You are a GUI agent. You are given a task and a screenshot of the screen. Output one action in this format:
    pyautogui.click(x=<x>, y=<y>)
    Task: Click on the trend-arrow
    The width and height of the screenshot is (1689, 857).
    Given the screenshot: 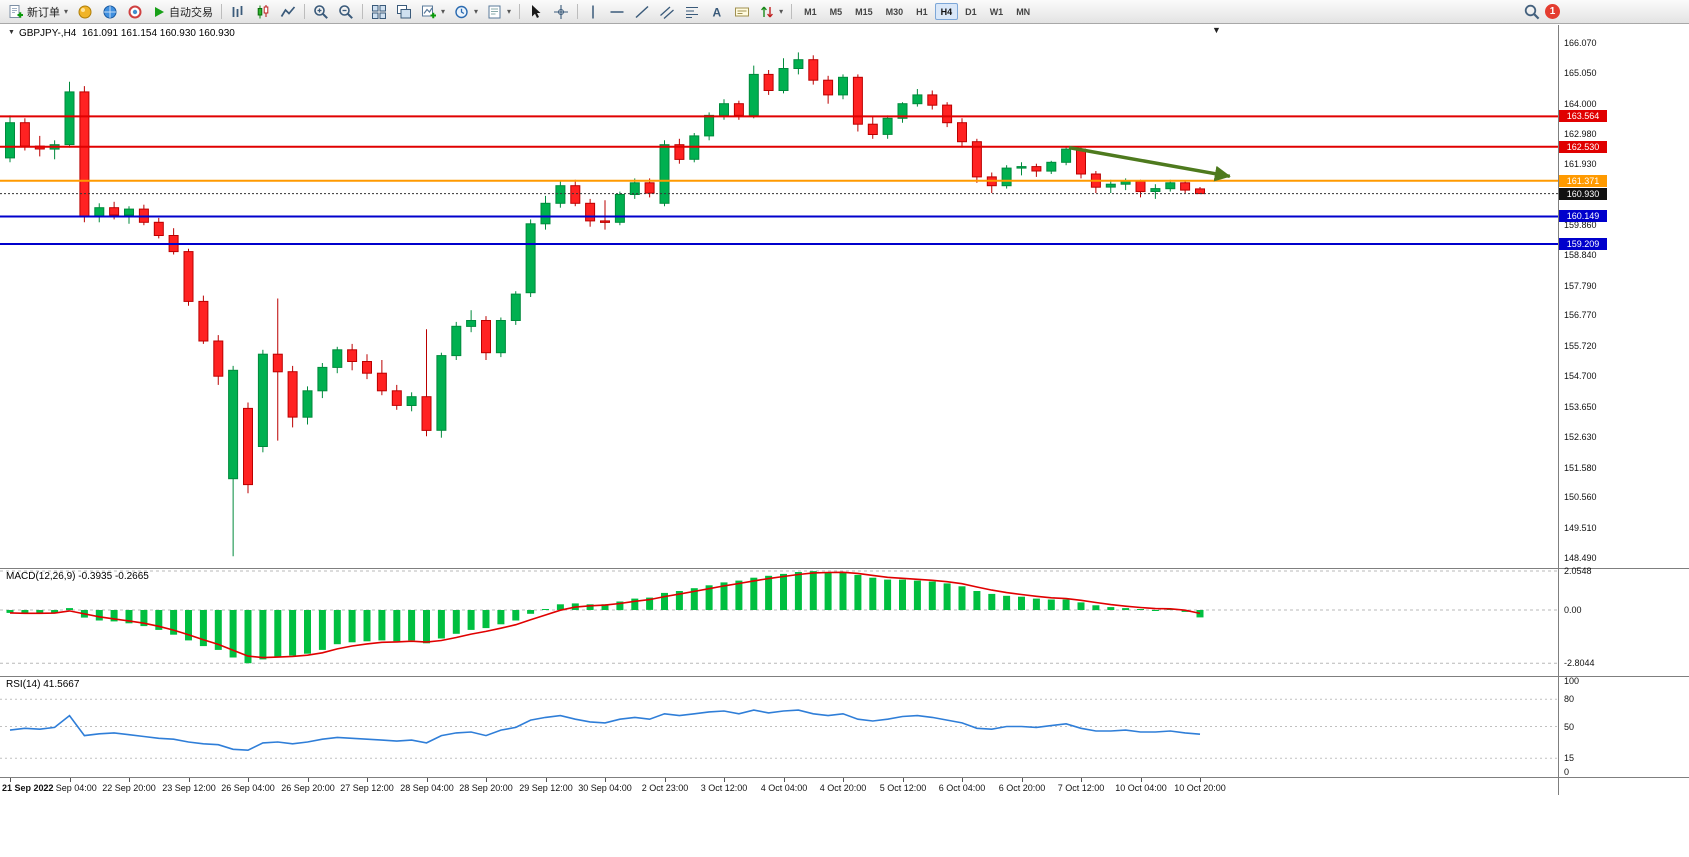 What is the action you would take?
    pyautogui.click(x=1149, y=163)
    